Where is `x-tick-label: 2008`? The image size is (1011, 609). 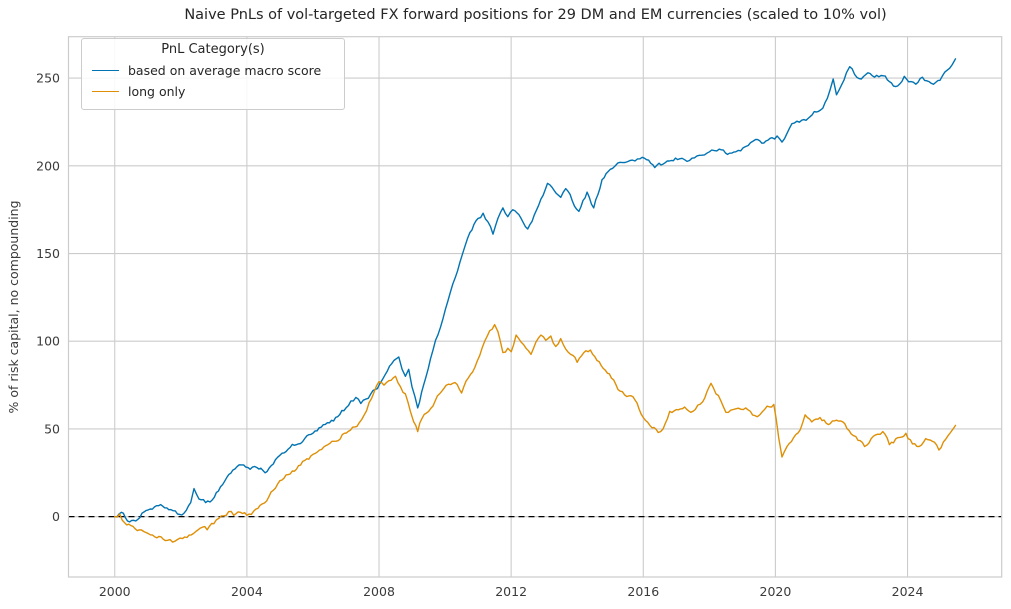 x-tick-label: 2008 is located at coordinates (379, 591).